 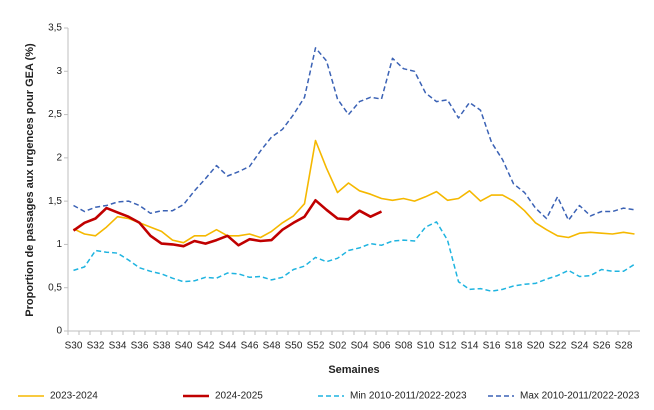 I want to click on x-tick-label: S04, so click(x=360, y=346).